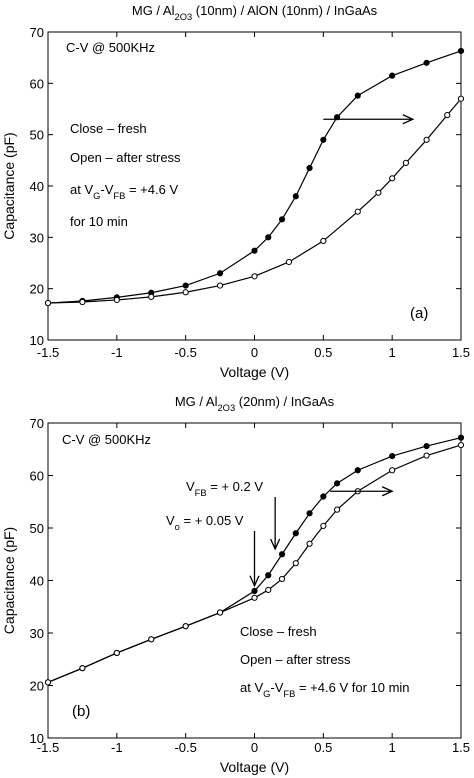  I want to click on chart-title: MG / Al2O3 (10nm) / AlON (10nm) / InGaAs, so click(255, 12).